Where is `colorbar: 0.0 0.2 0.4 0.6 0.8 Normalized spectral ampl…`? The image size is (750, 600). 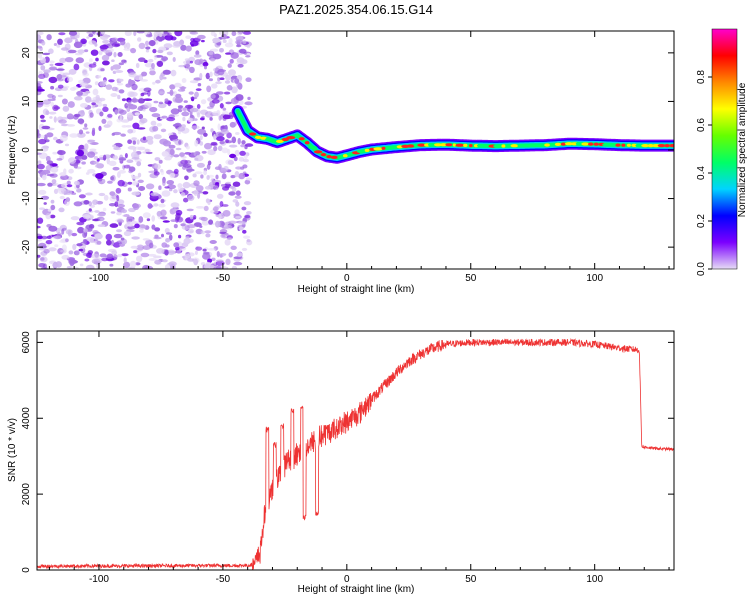 colorbar: 0.0 0.2 0.4 0.6 0.8 Normalized spectral ampl… is located at coordinates (722, 152).